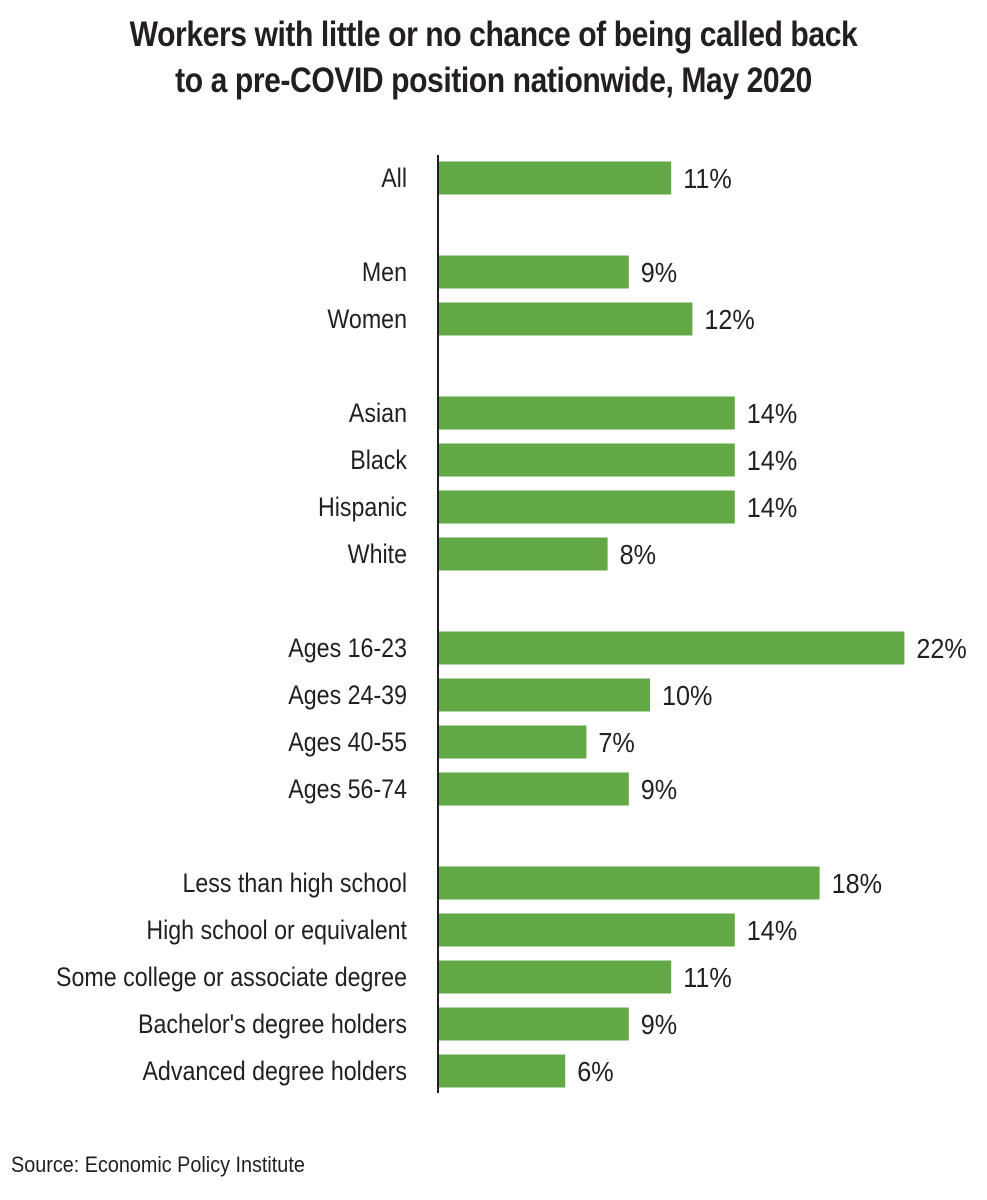 Image resolution: width=987 pixels, height=1200 pixels. I want to click on source-note: Source: Economic Policy Institute, so click(158, 1164).